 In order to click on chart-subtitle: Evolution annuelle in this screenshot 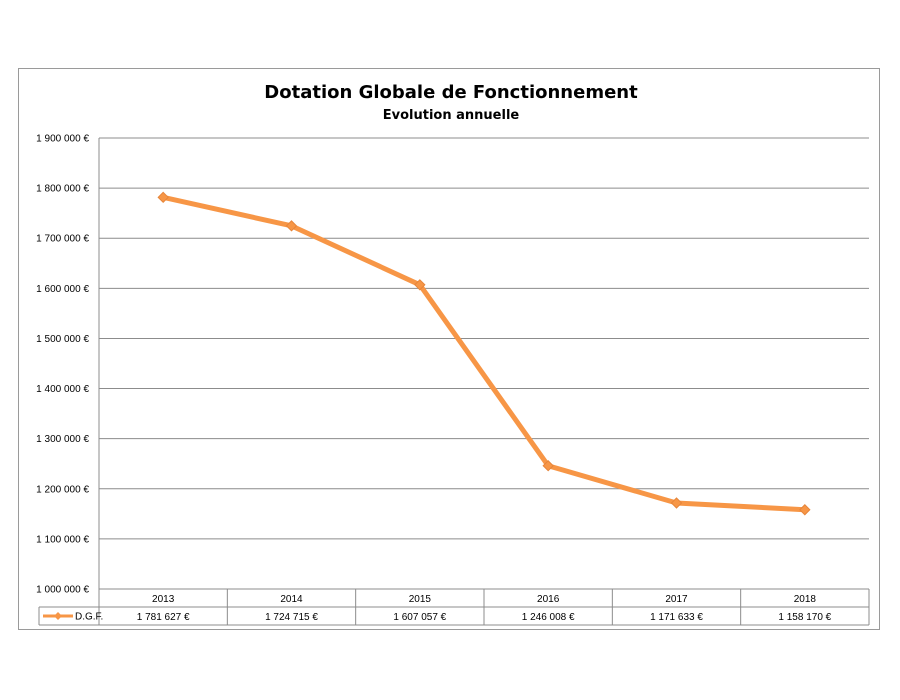, I will do `click(451, 115)`.